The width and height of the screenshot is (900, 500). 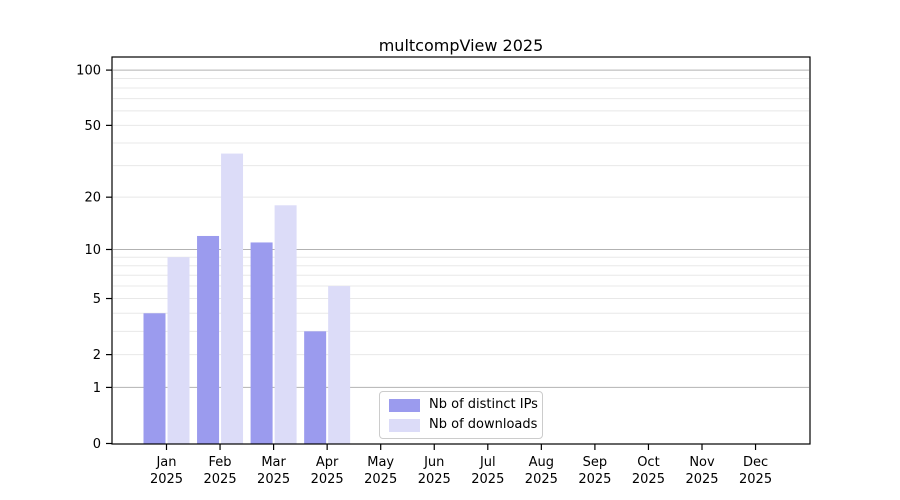 I want to click on x-tick-label-month: Sep, so click(x=595, y=462).